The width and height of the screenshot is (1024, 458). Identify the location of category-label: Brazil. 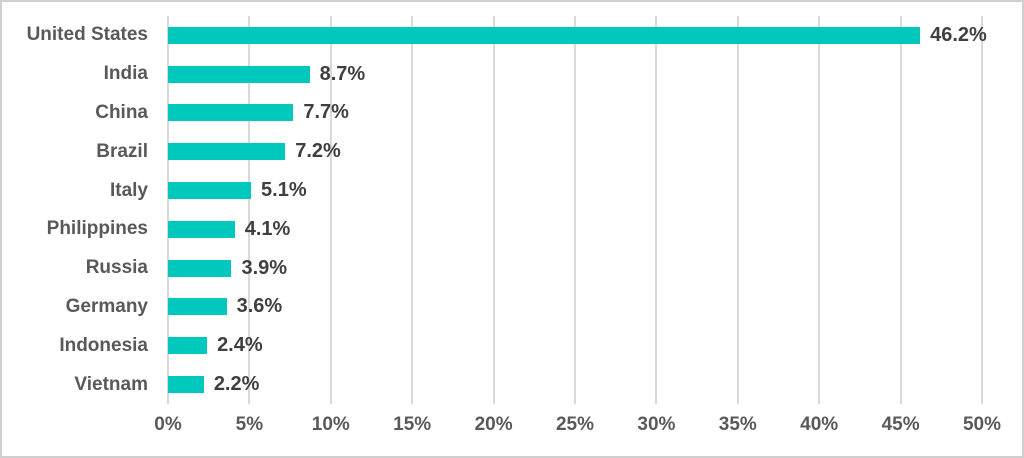
(122, 151).